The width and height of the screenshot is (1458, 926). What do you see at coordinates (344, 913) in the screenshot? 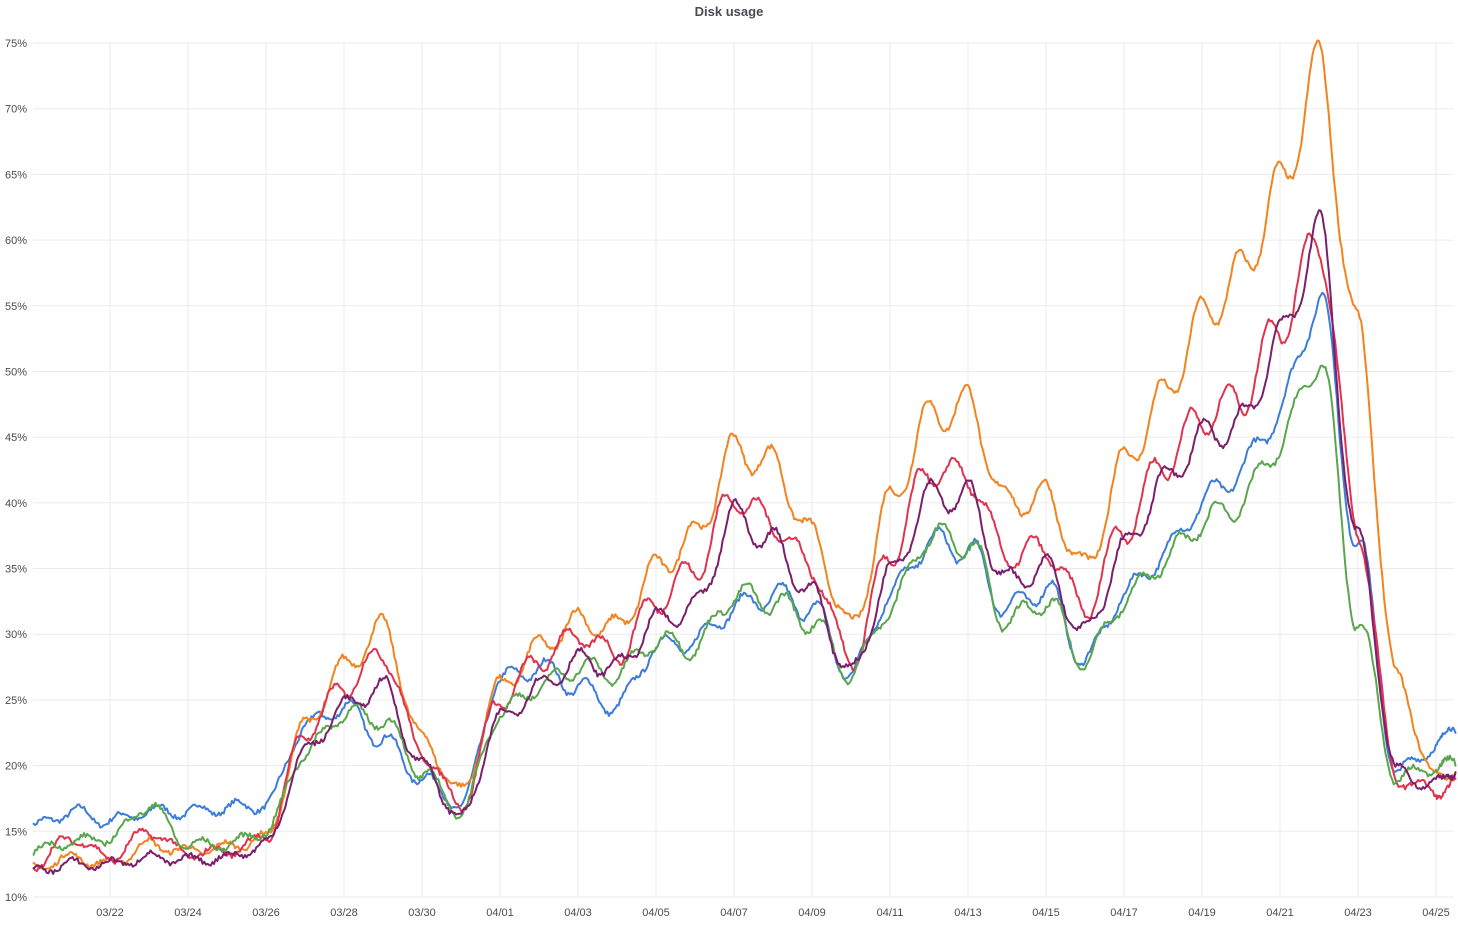
I see `x-tick-label: 03/28` at bounding box center [344, 913].